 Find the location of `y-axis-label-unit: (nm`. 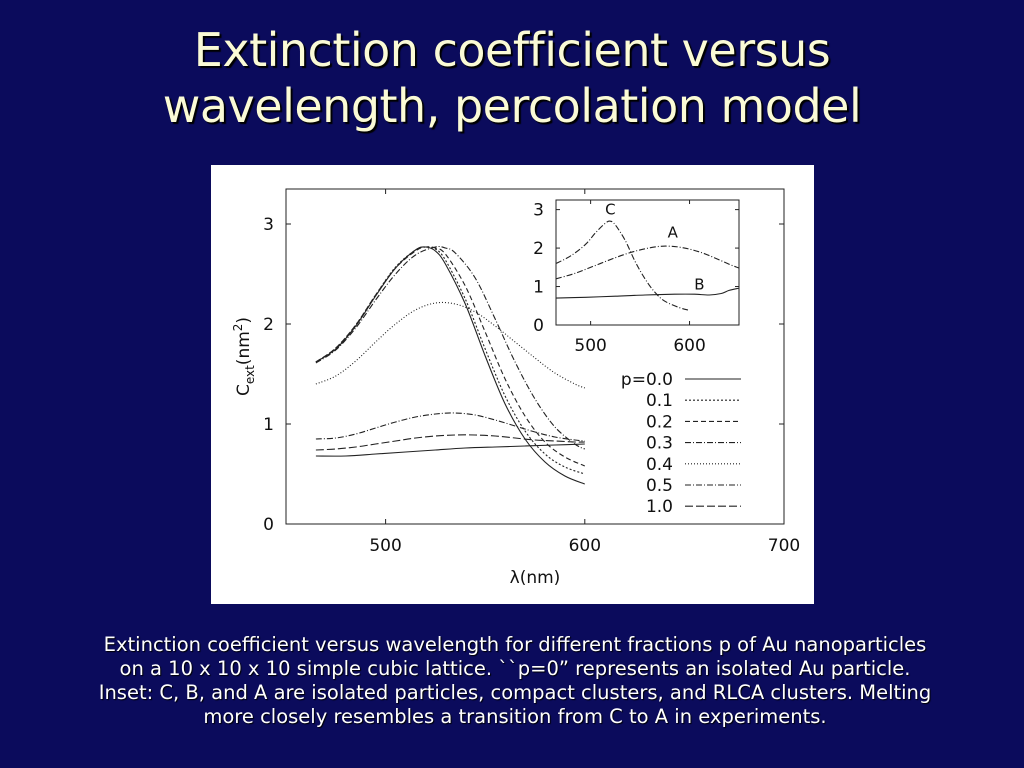

y-axis-label-unit: (nm is located at coordinates (244, 348).